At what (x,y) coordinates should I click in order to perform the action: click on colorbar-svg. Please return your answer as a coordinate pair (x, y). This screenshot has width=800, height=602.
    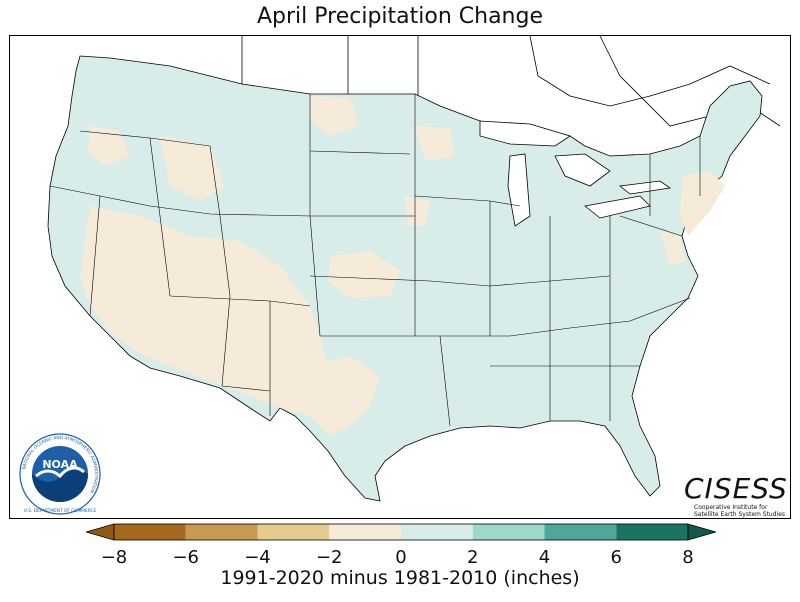
    Looking at the image, I should click on (401, 532).